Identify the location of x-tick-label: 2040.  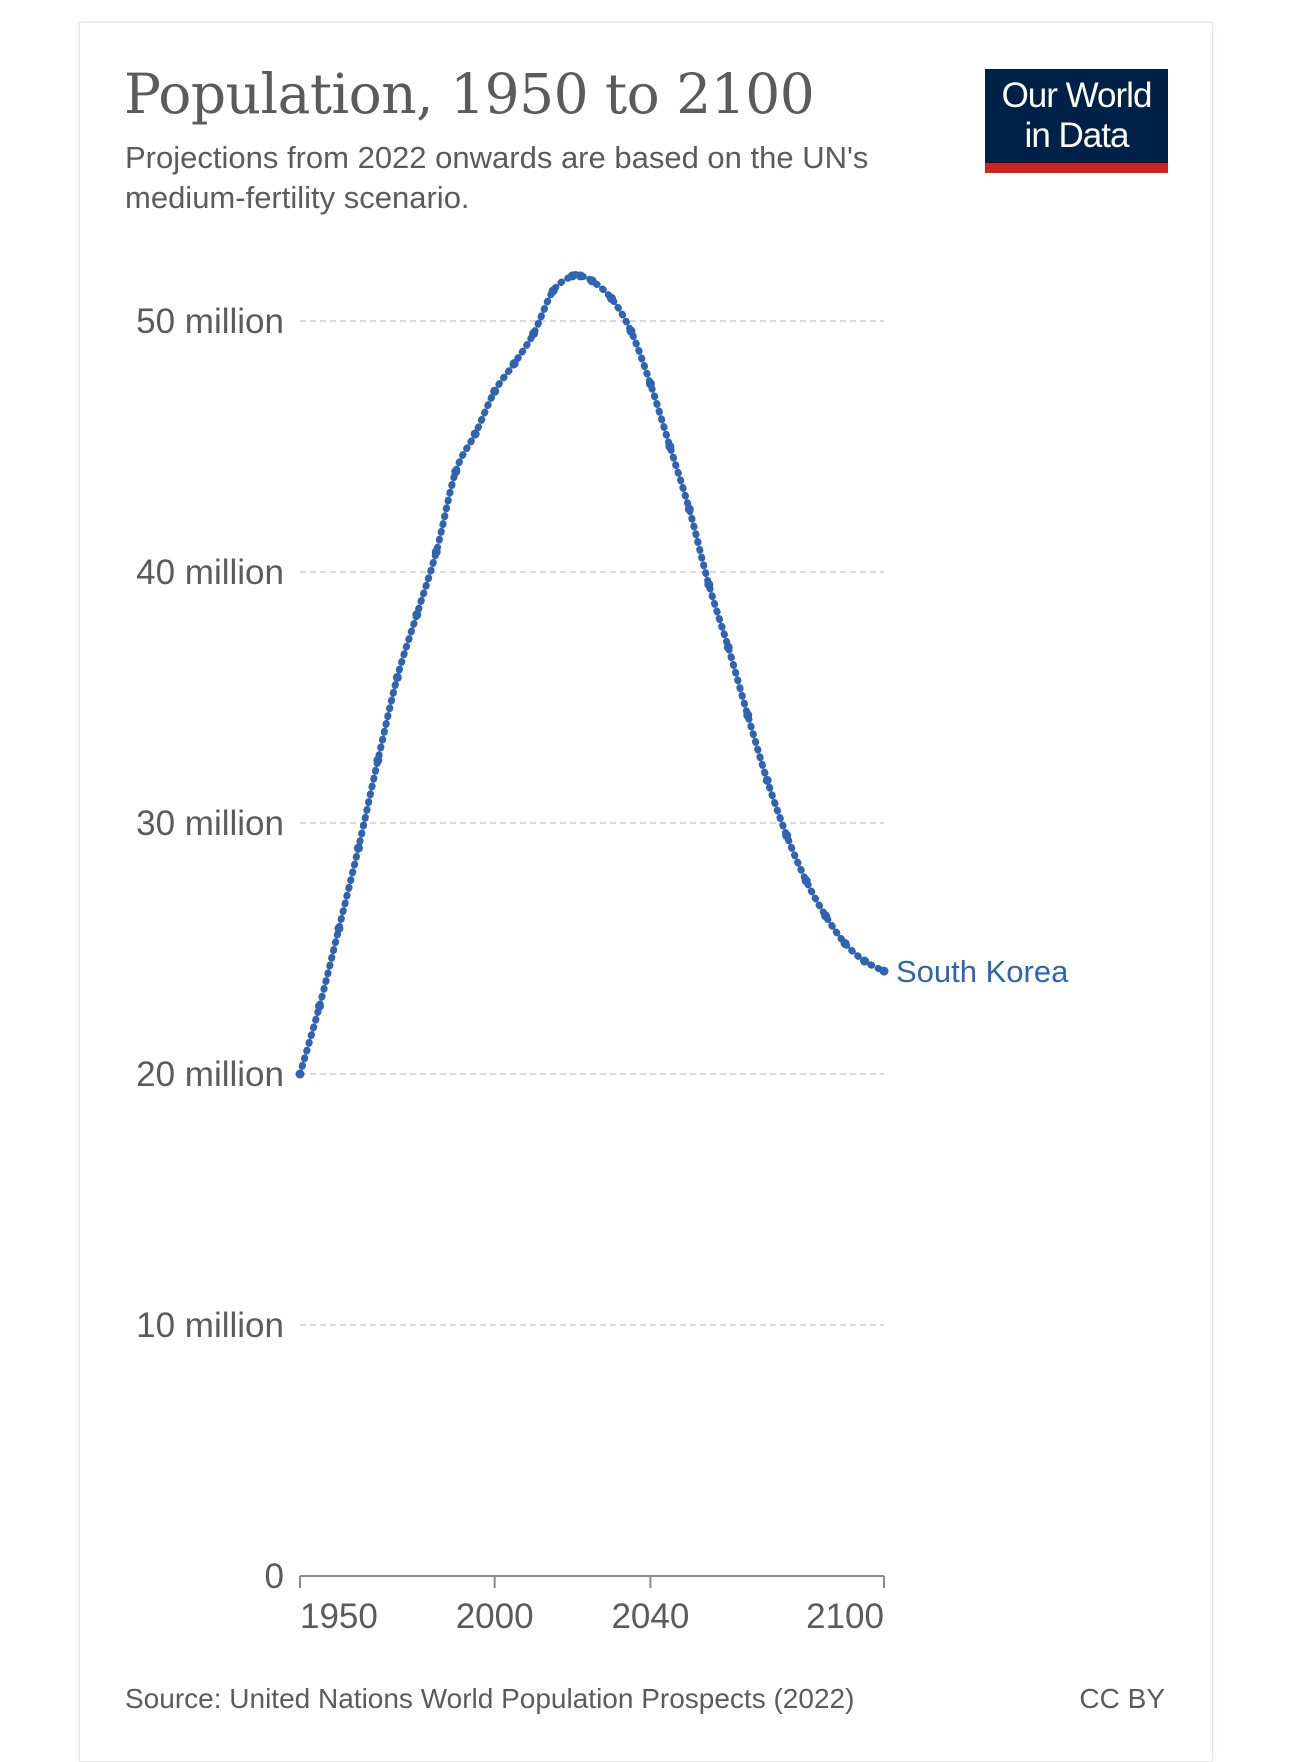
(650, 1616).